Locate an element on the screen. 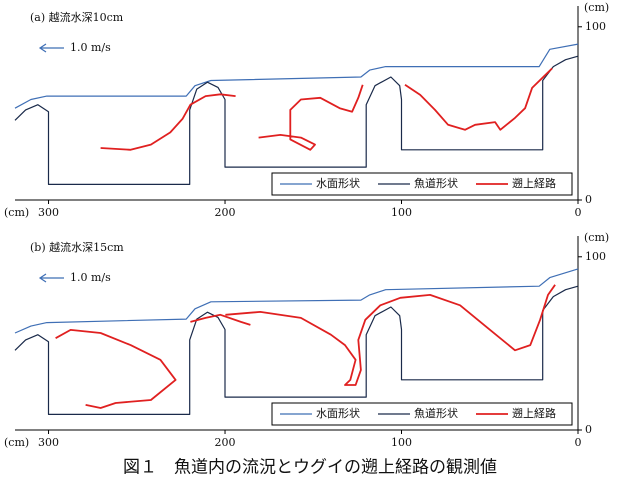 The height and width of the screenshot is (485, 620). figure-caption: 図１ 魚道内の流況とウグイの遡上経路の観測値 is located at coordinates (310, 468).